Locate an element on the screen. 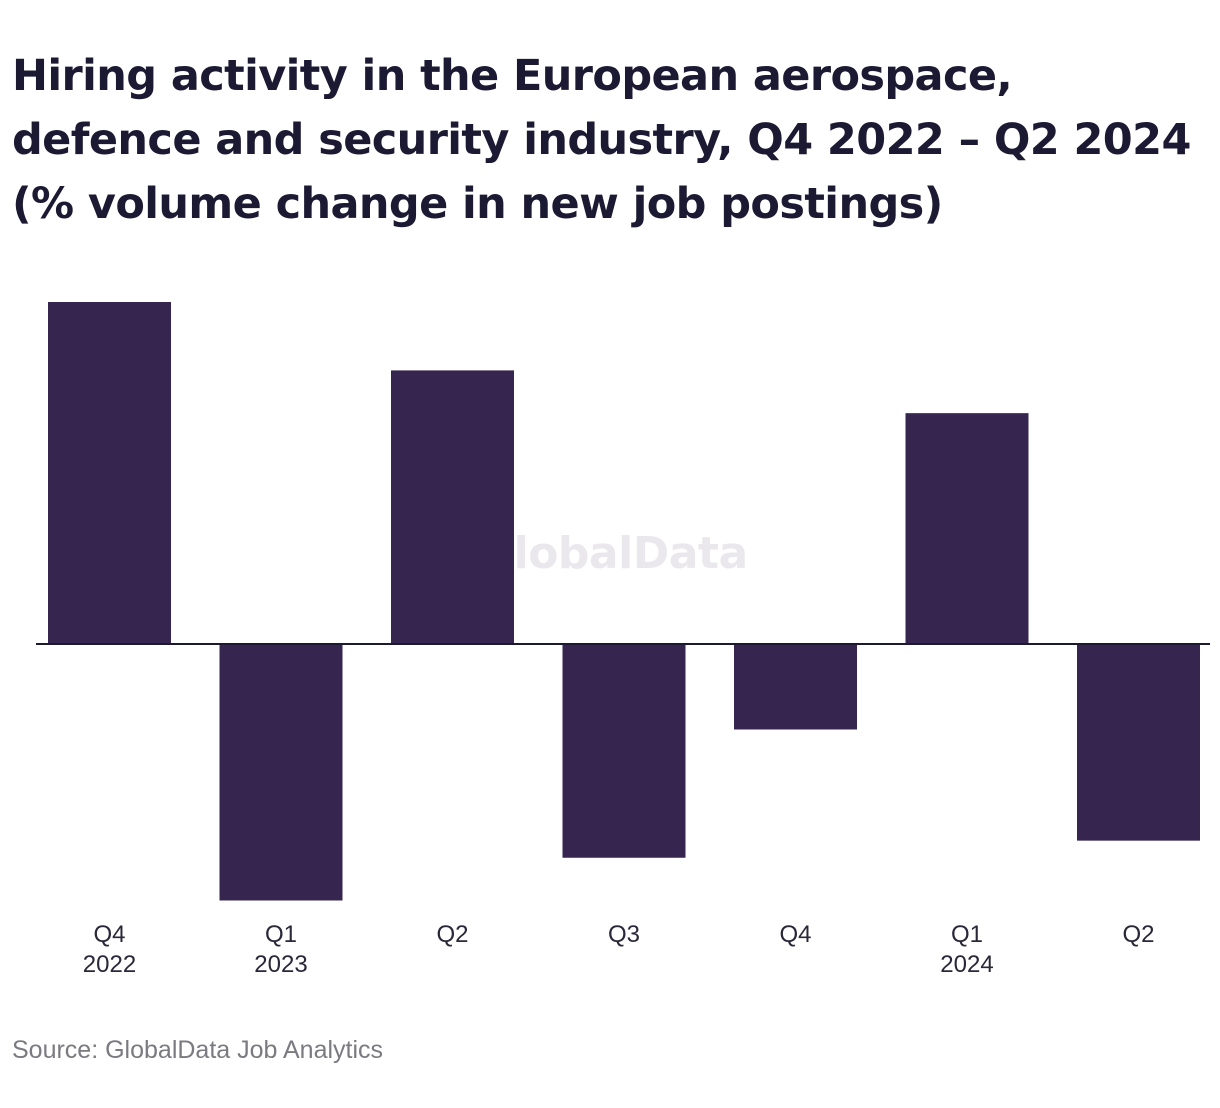 The width and height of the screenshot is (1220, 1108). x-tick-labels: Q4 2022 Q1 2023 Q2 Q3 Q4 Q1 2024 Q2 is located at coordinates (619, 949).